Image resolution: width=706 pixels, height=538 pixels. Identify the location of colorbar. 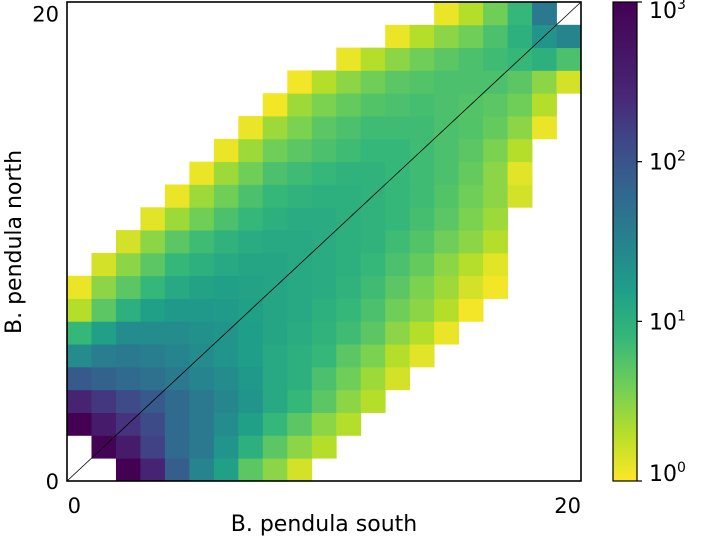
(625, 241).